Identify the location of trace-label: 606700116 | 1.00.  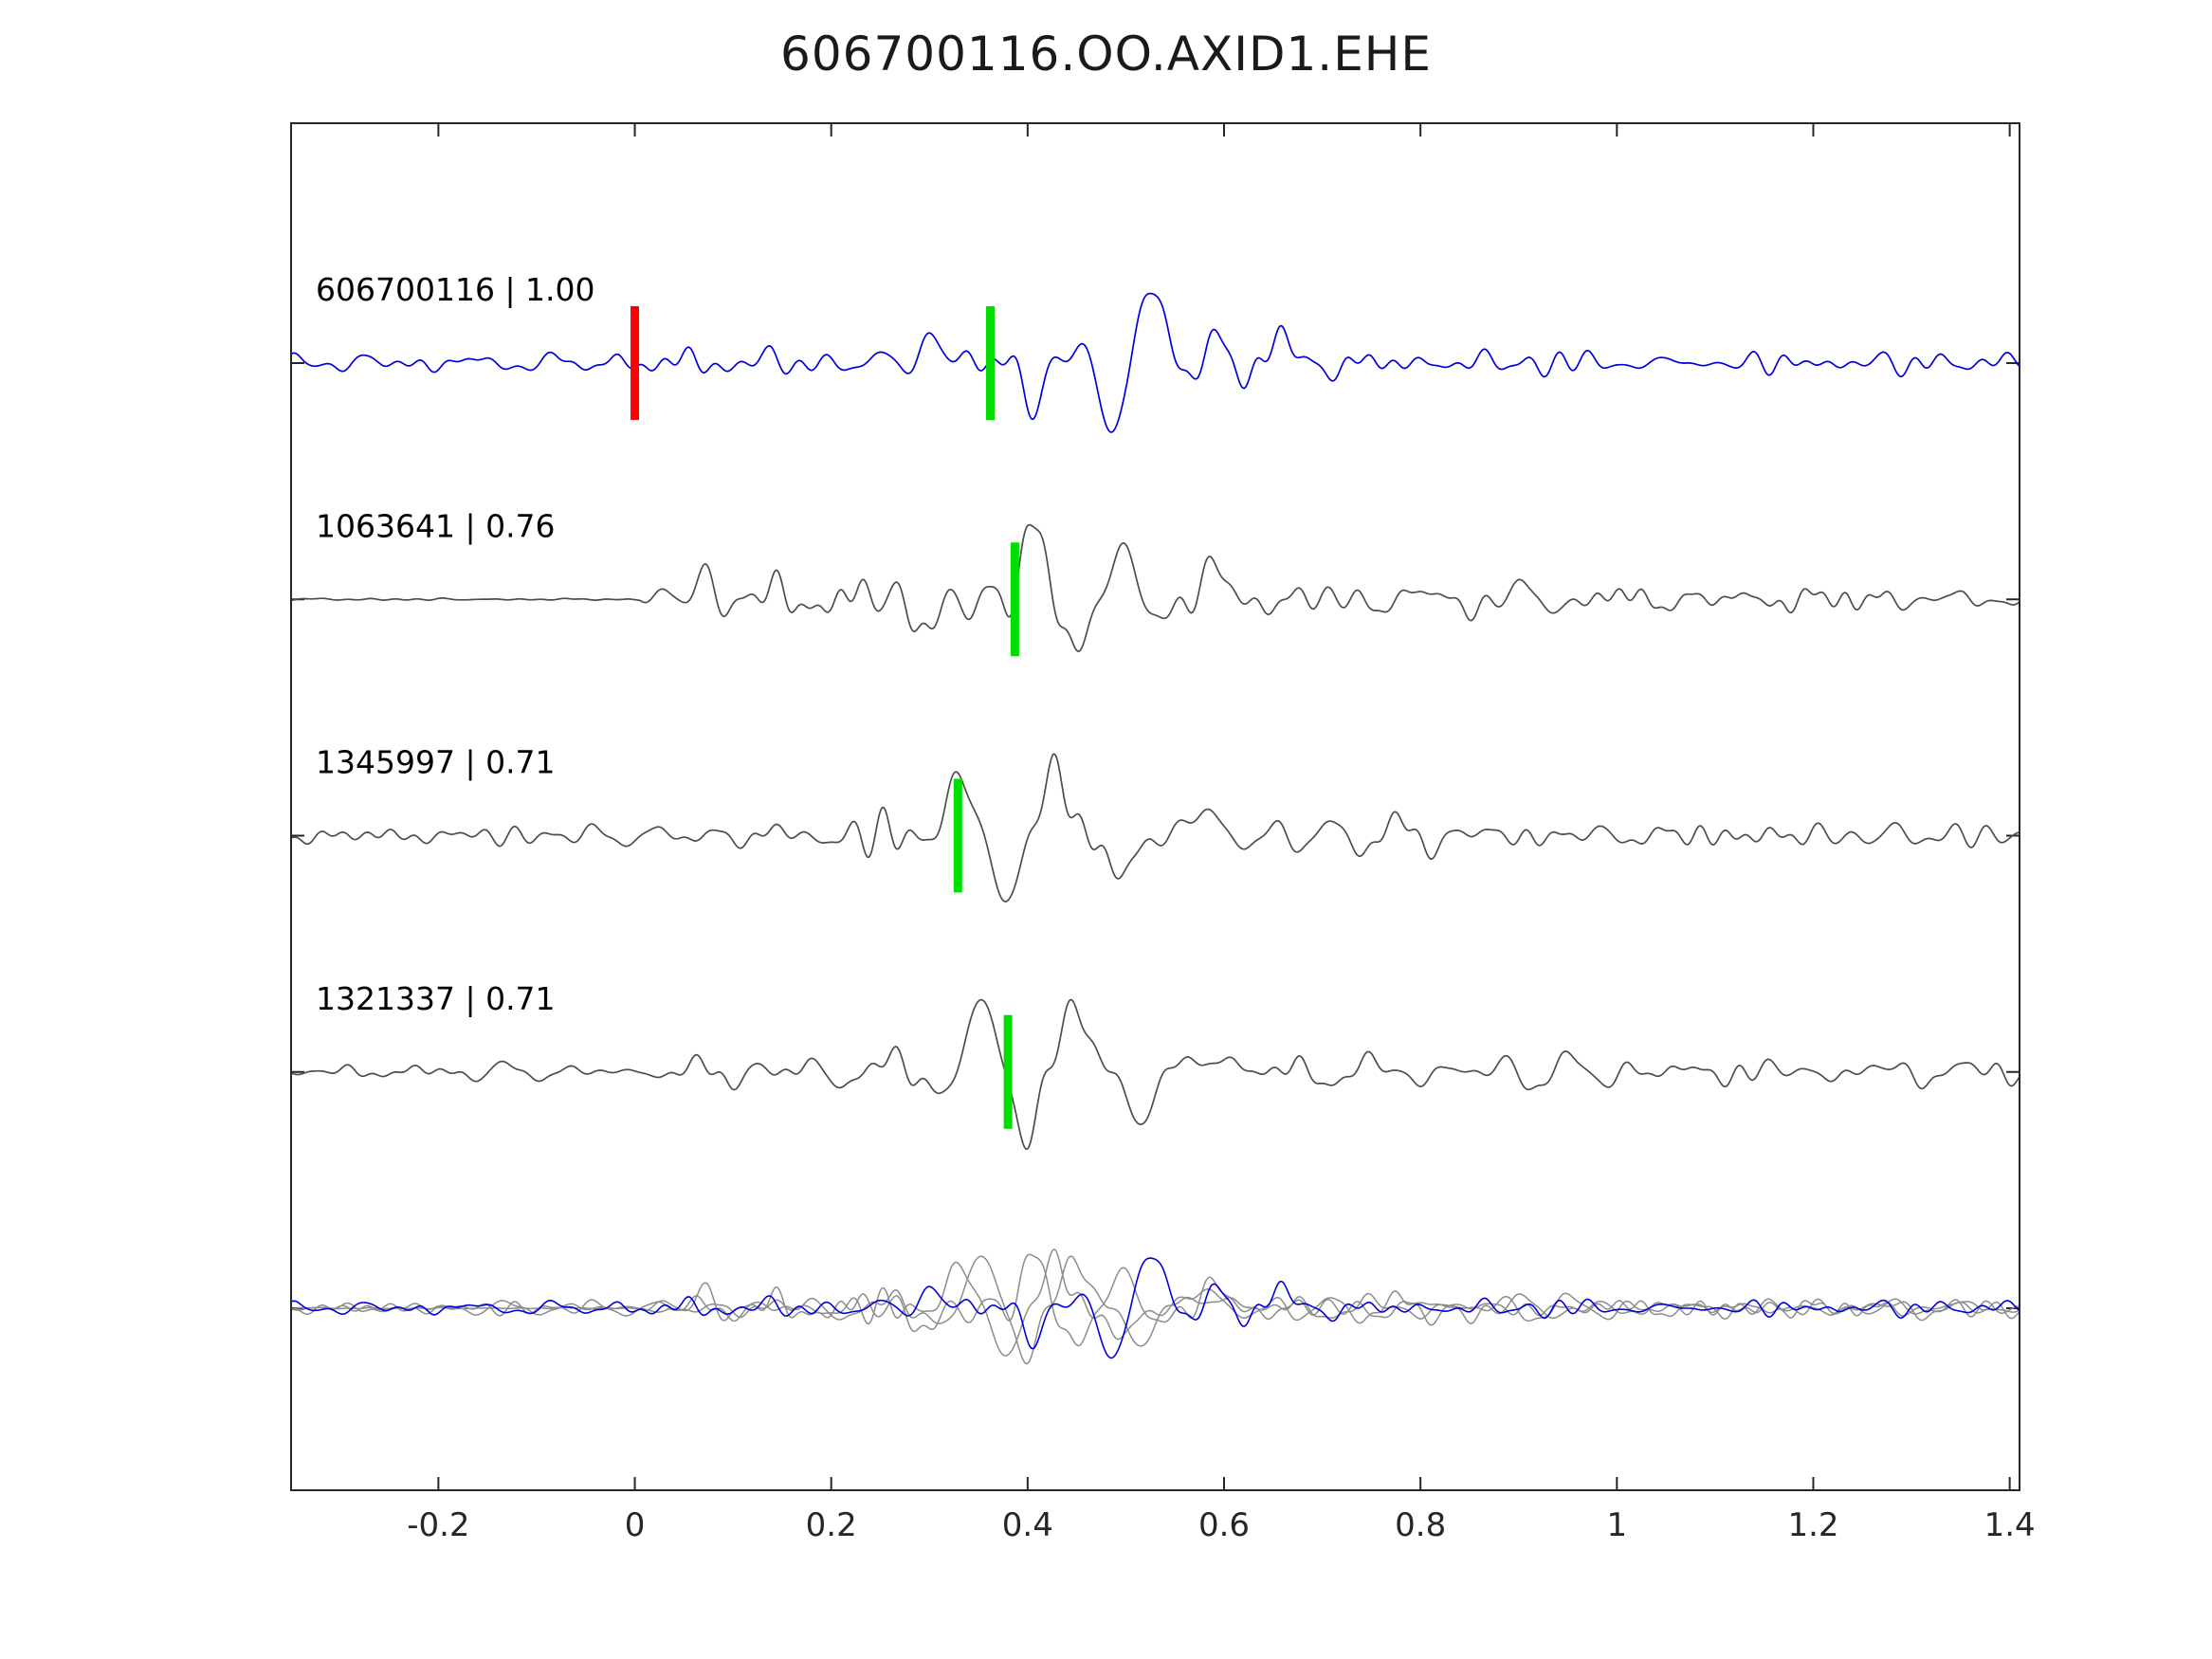
(455, 289).